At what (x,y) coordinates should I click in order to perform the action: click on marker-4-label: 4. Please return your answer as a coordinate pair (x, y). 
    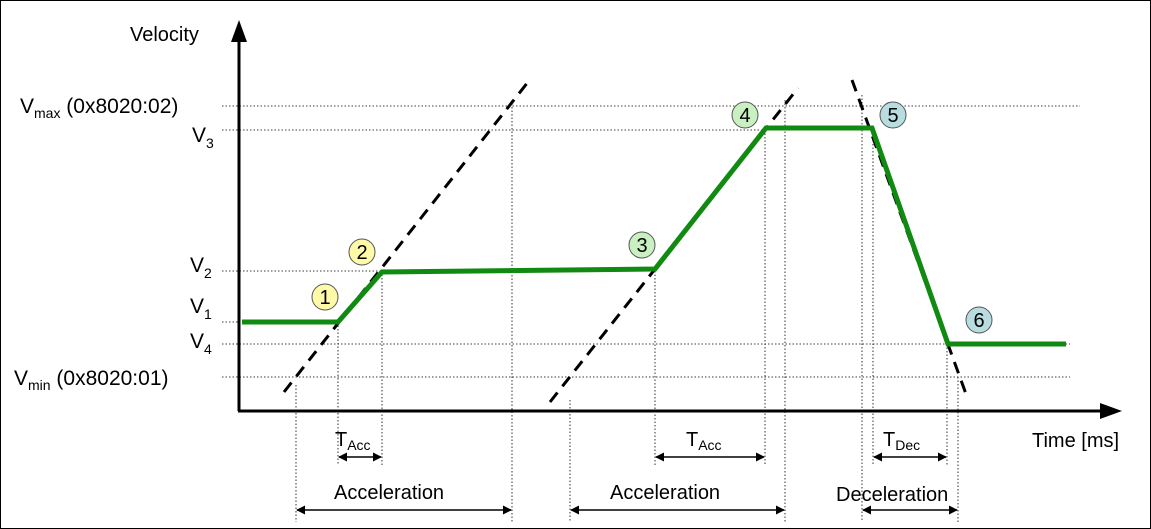
    Looking at the image, I should click on (744, 116).